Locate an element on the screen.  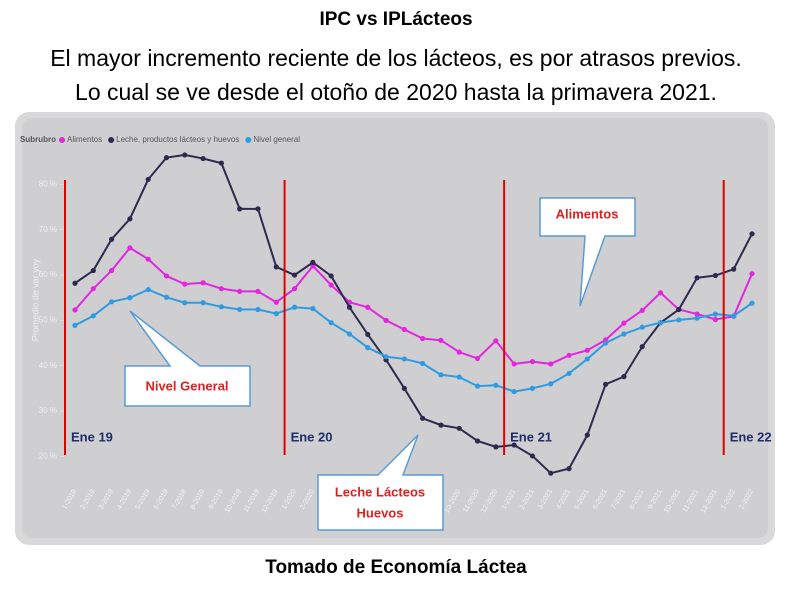
marker-label: Ene 21 is located at coordinates (531, 436).